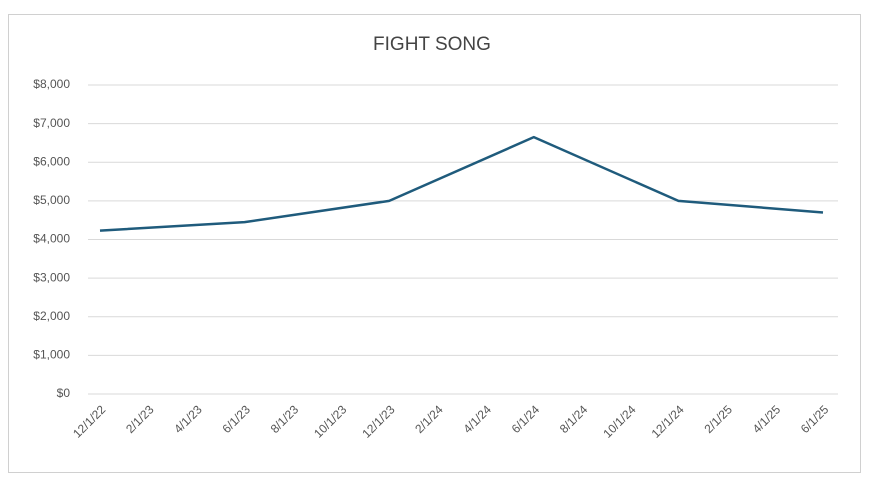 The image size is (873, 488). What do you see at coordinates (64, 393) in the screenshot?
I see `y-tick-label: $0` at bounding box center [64, 393].